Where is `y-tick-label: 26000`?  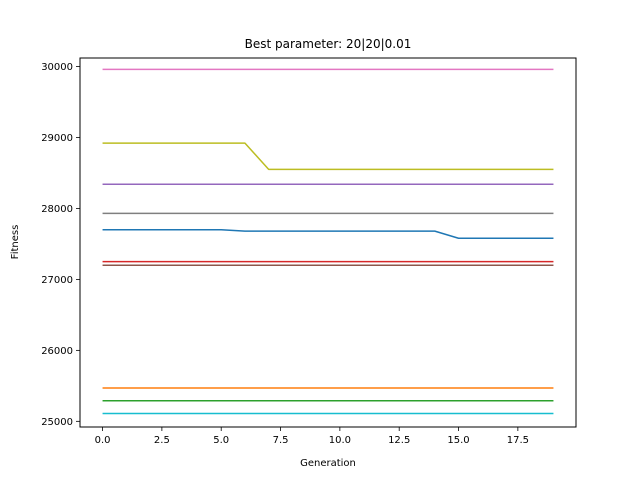 y-tick-label: 26000 is located at coordinates (57, 351).